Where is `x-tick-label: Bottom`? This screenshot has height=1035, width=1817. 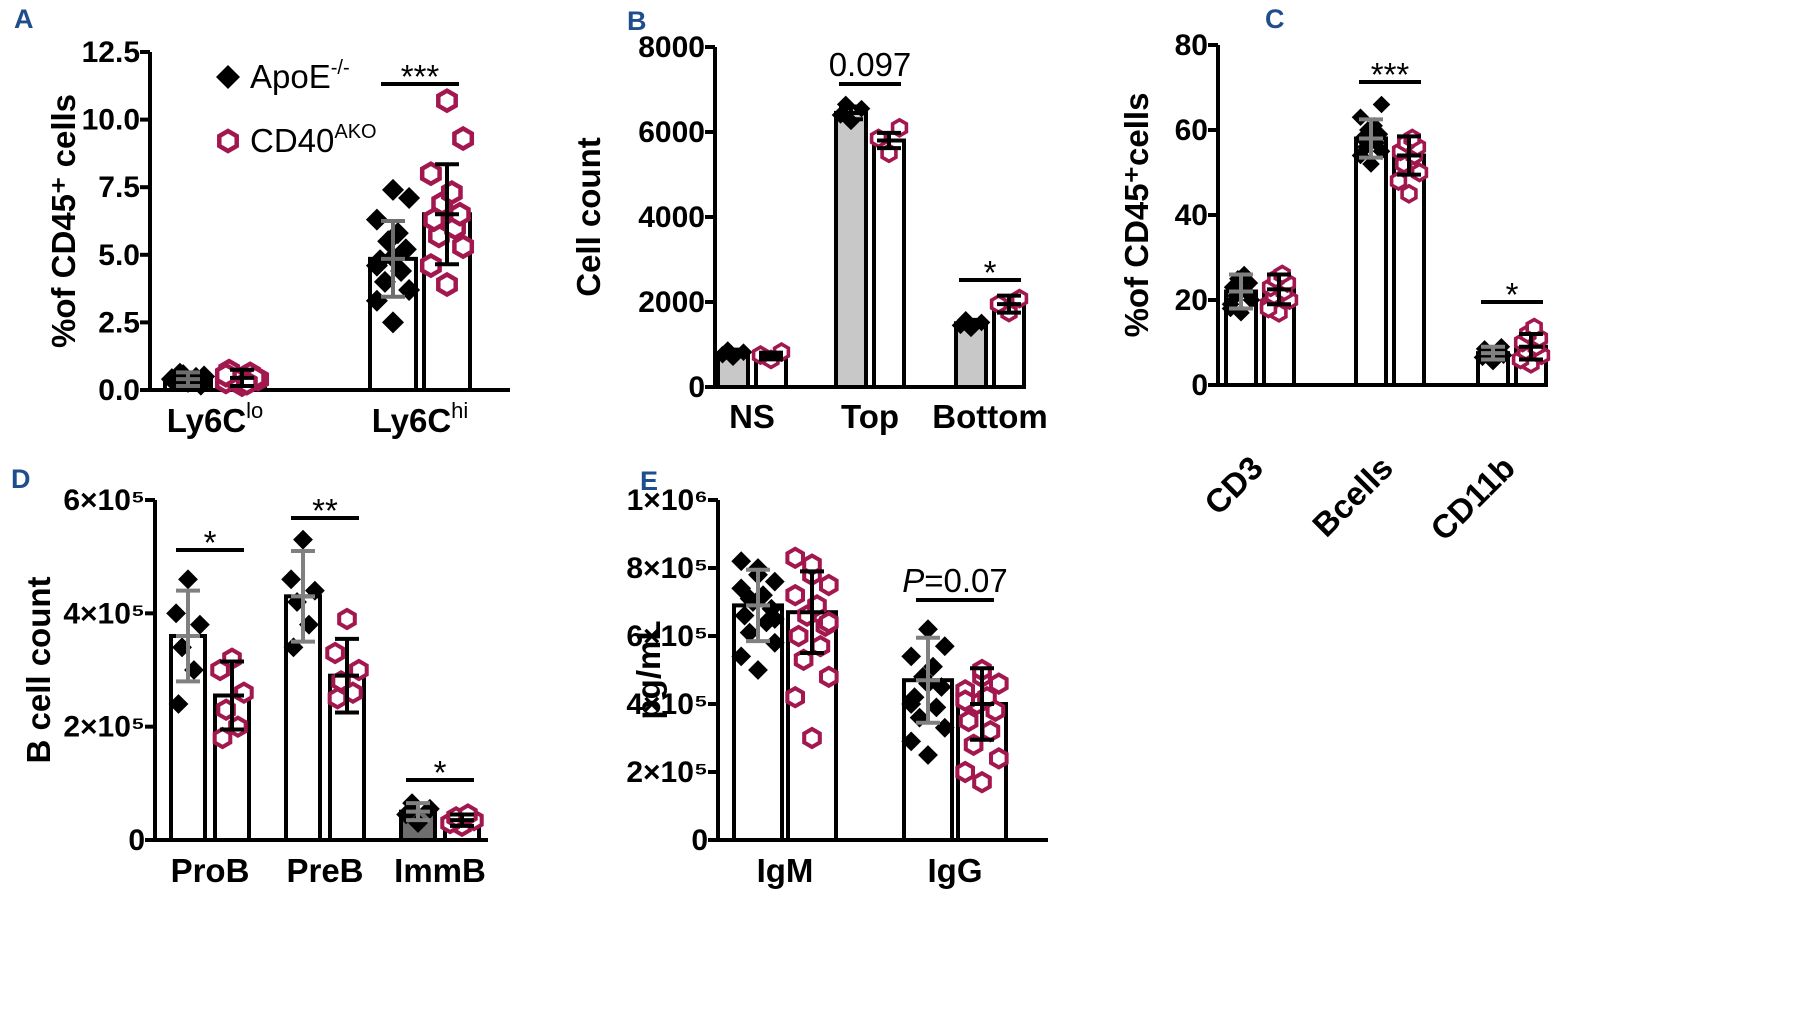 x-tick-label: Bottom is located at coordinates (989, 416).